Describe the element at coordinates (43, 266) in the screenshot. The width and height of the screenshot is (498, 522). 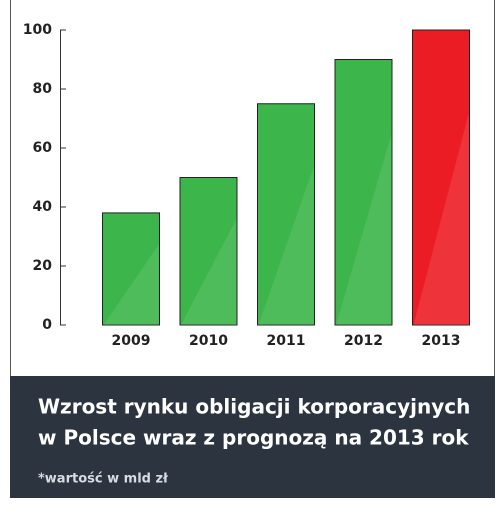
I see `y-tick-label: 20` at that location.